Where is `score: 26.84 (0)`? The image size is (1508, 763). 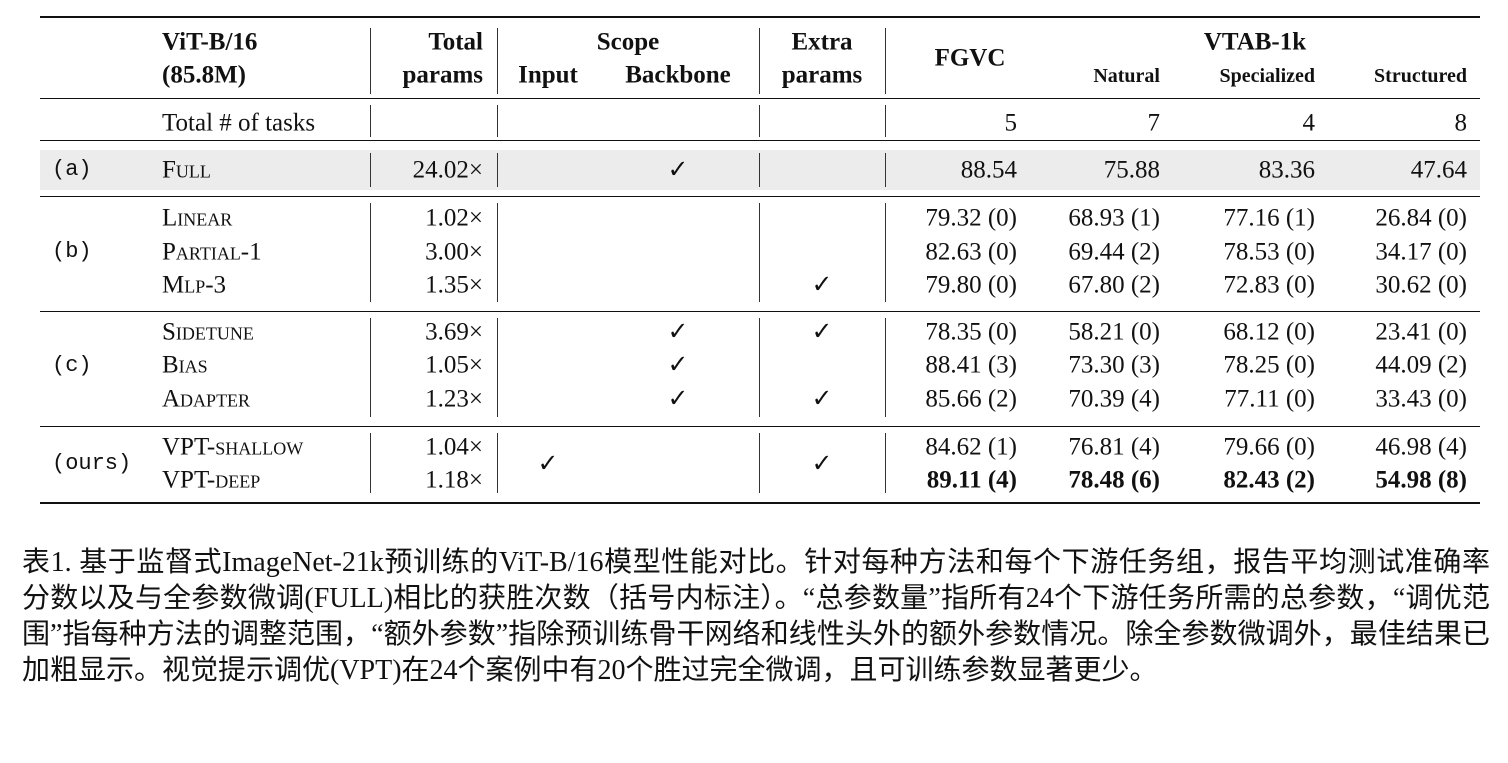
score: 26.84 (0) is located at coordinates (1421, 218).